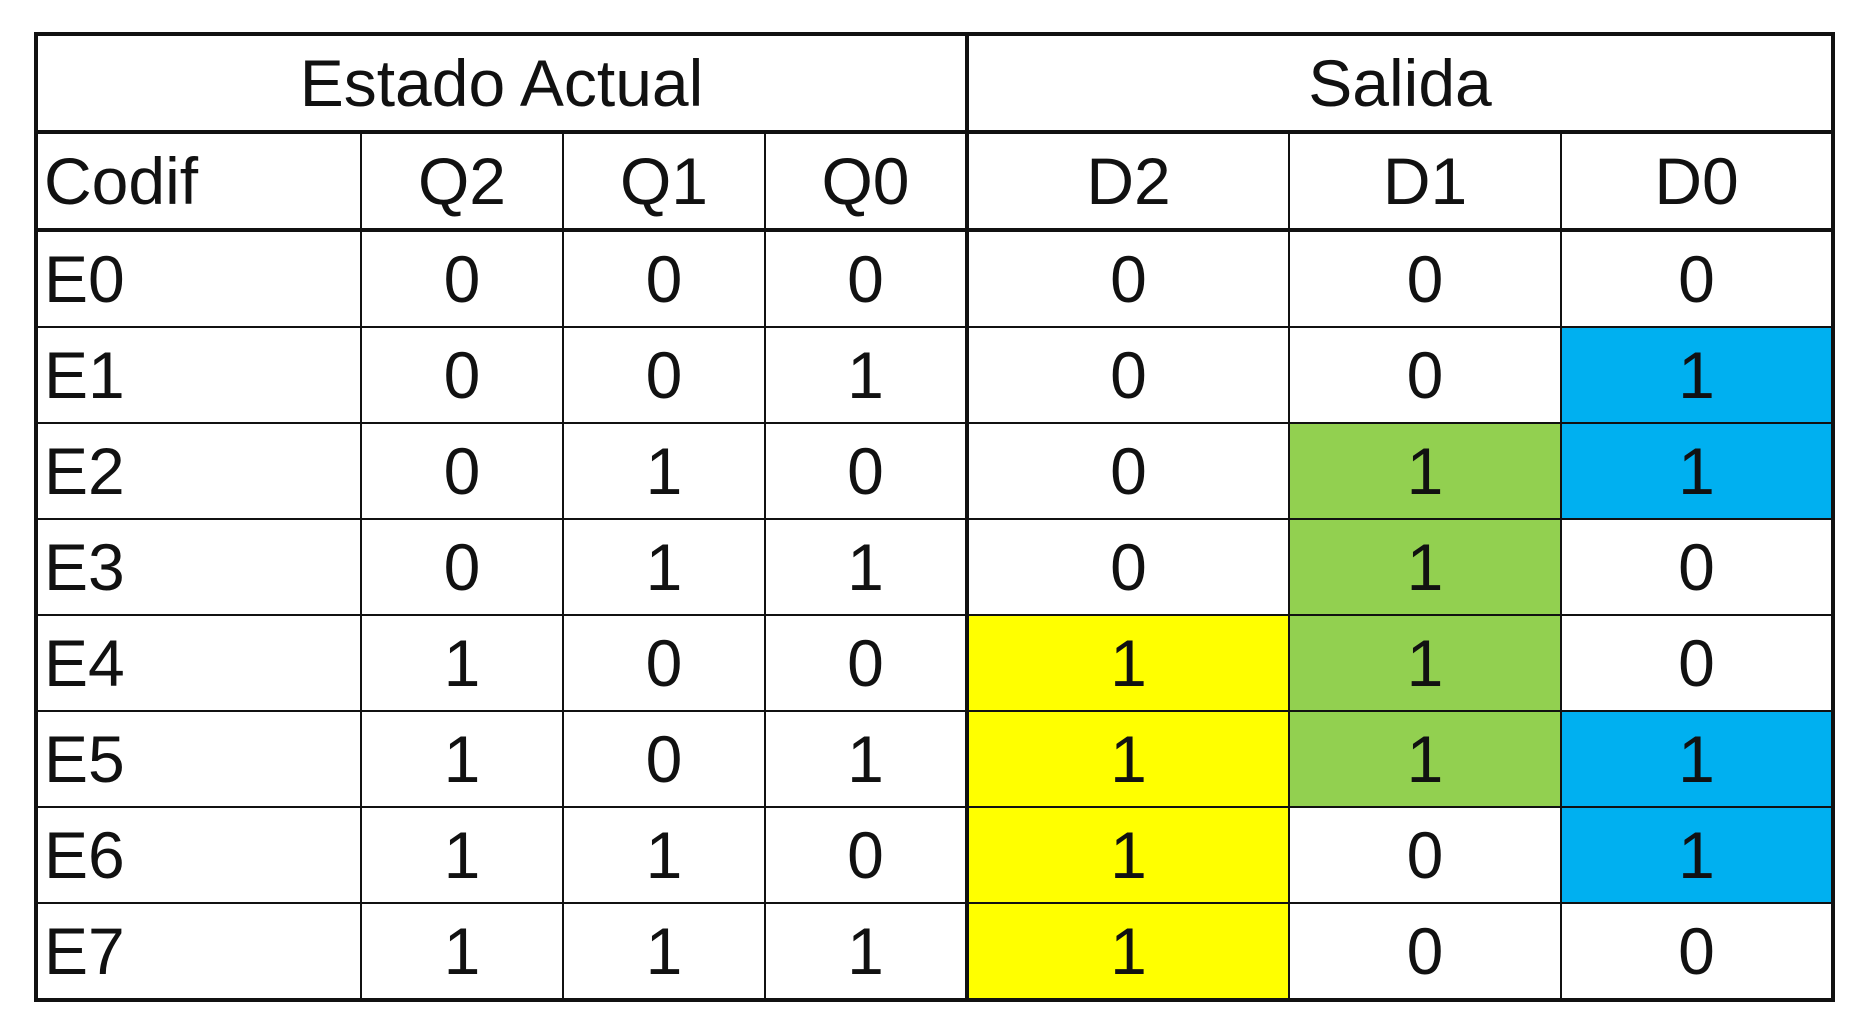 Image resolution: width=1863 pixels, height=1028 pixels. Describe the element at coordinates (1127, 181) in the screenshot. I see `column-header-d2: D2` at that location.